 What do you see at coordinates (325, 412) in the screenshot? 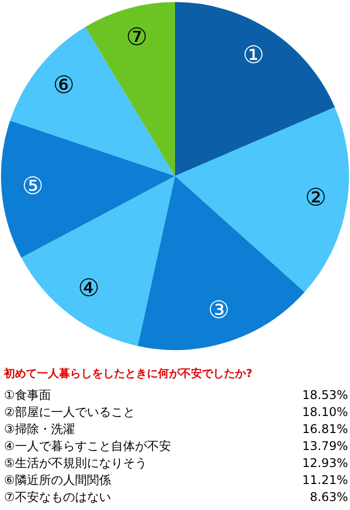
I see `text: 18.10%` at bounding box center [325, 412].